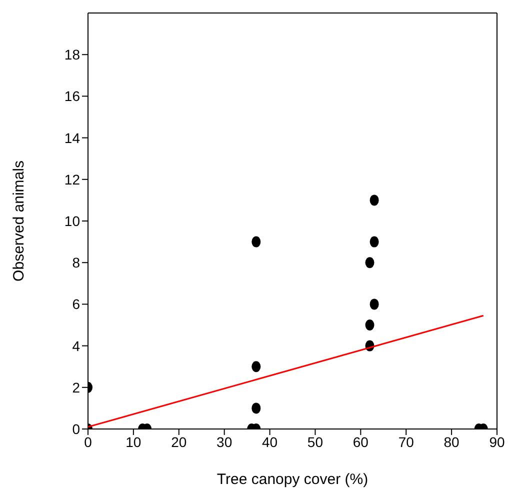  Describe the element at coordinates (497, 442) in the screenshot. I see `x-tick-label: 90` at that location.